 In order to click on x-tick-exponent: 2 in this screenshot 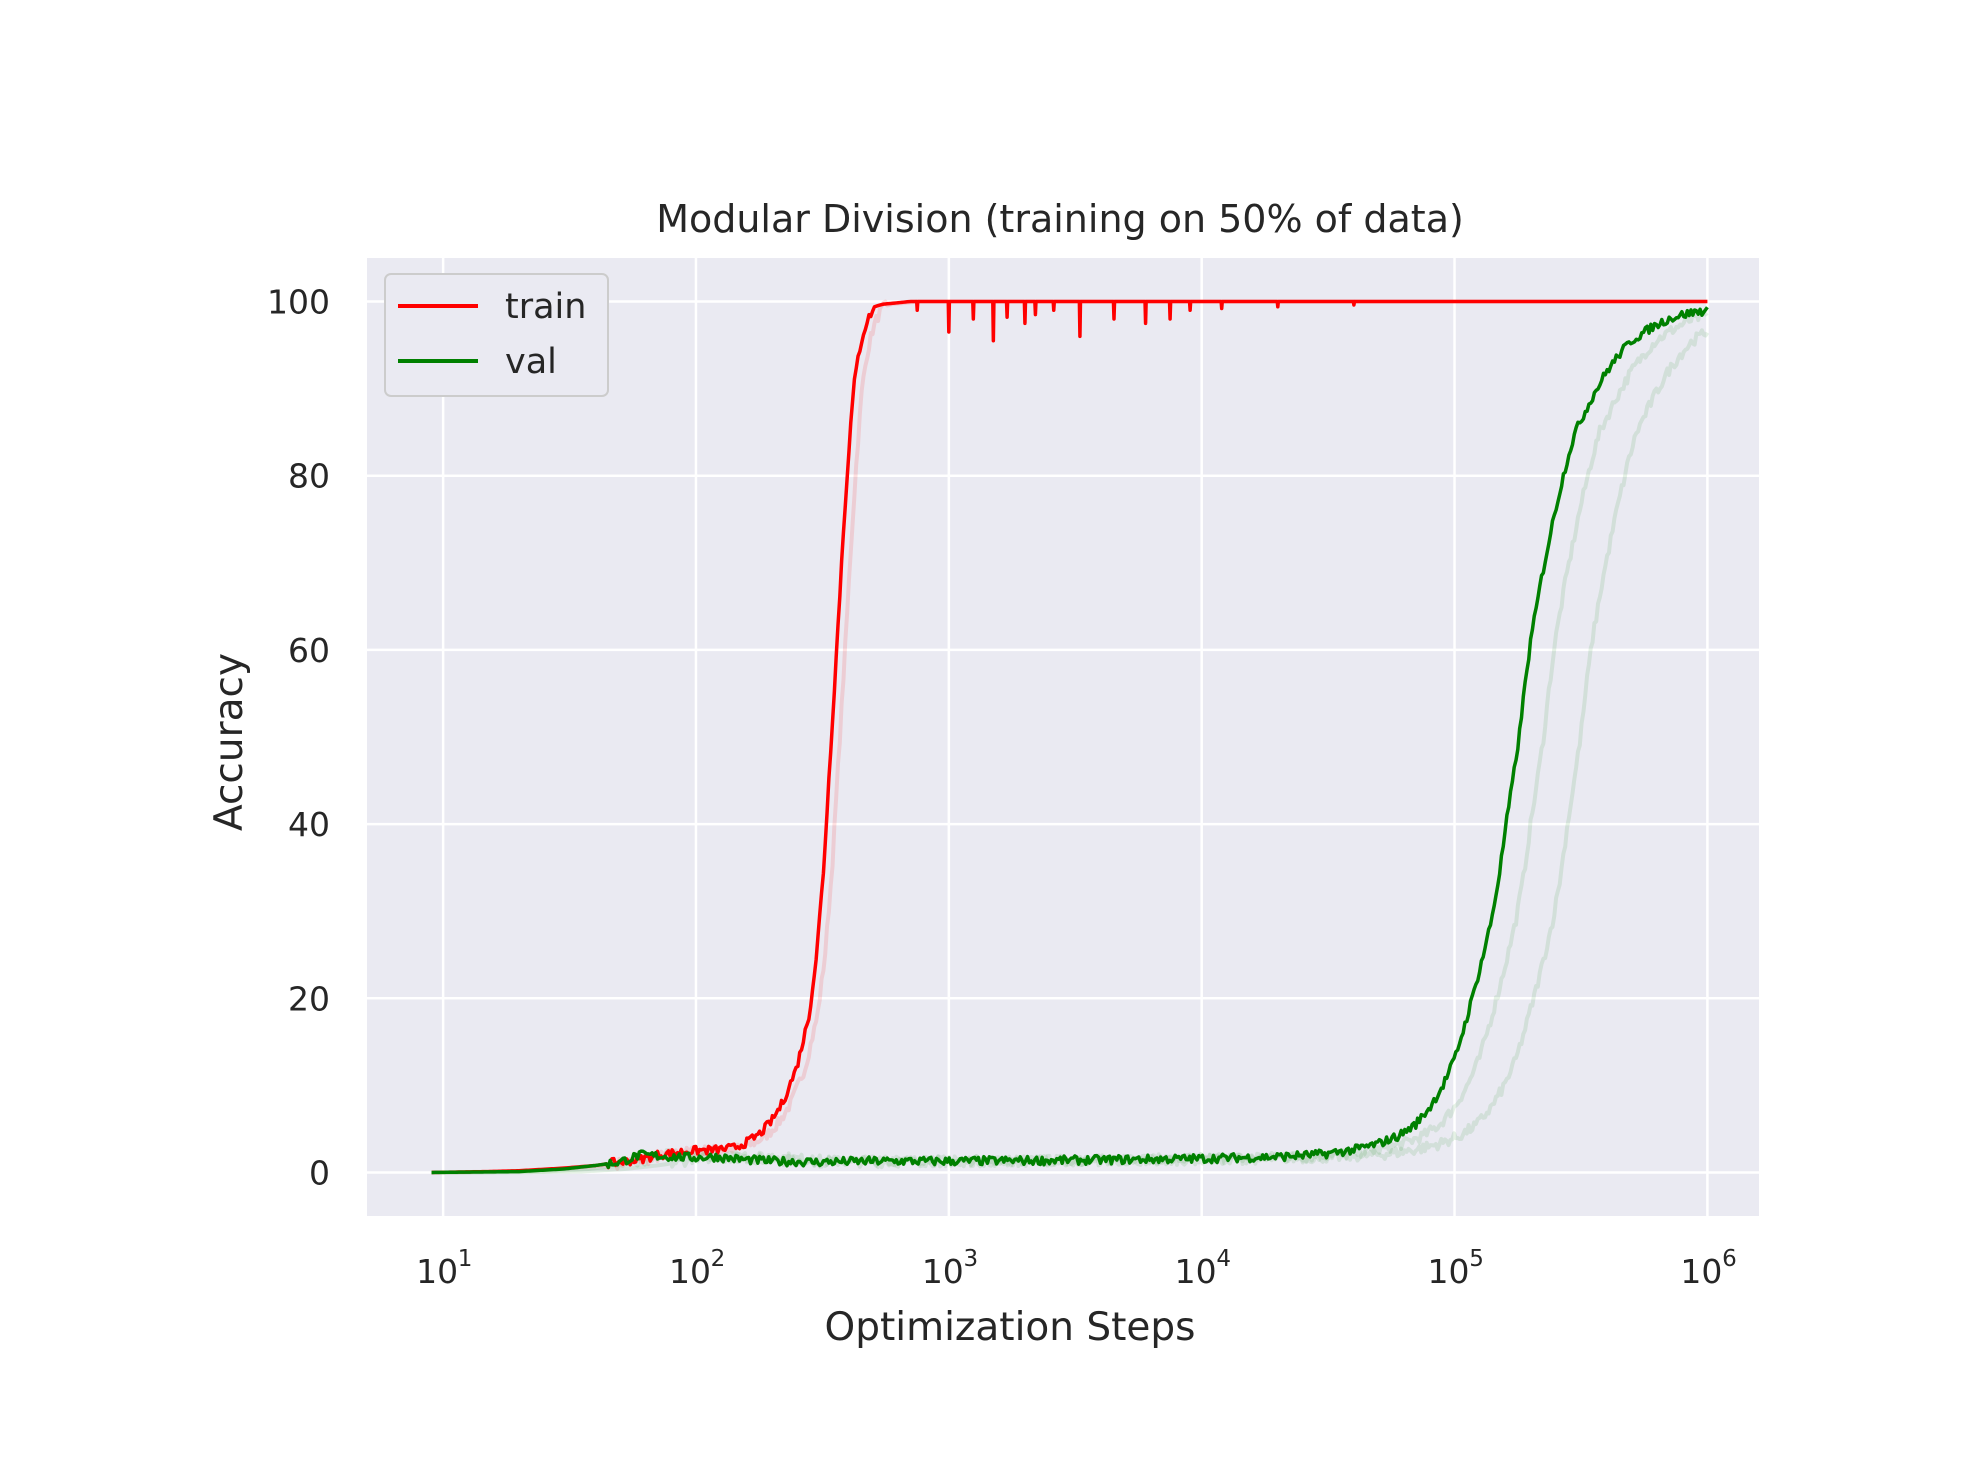, I will do `click(718, 1259)`.